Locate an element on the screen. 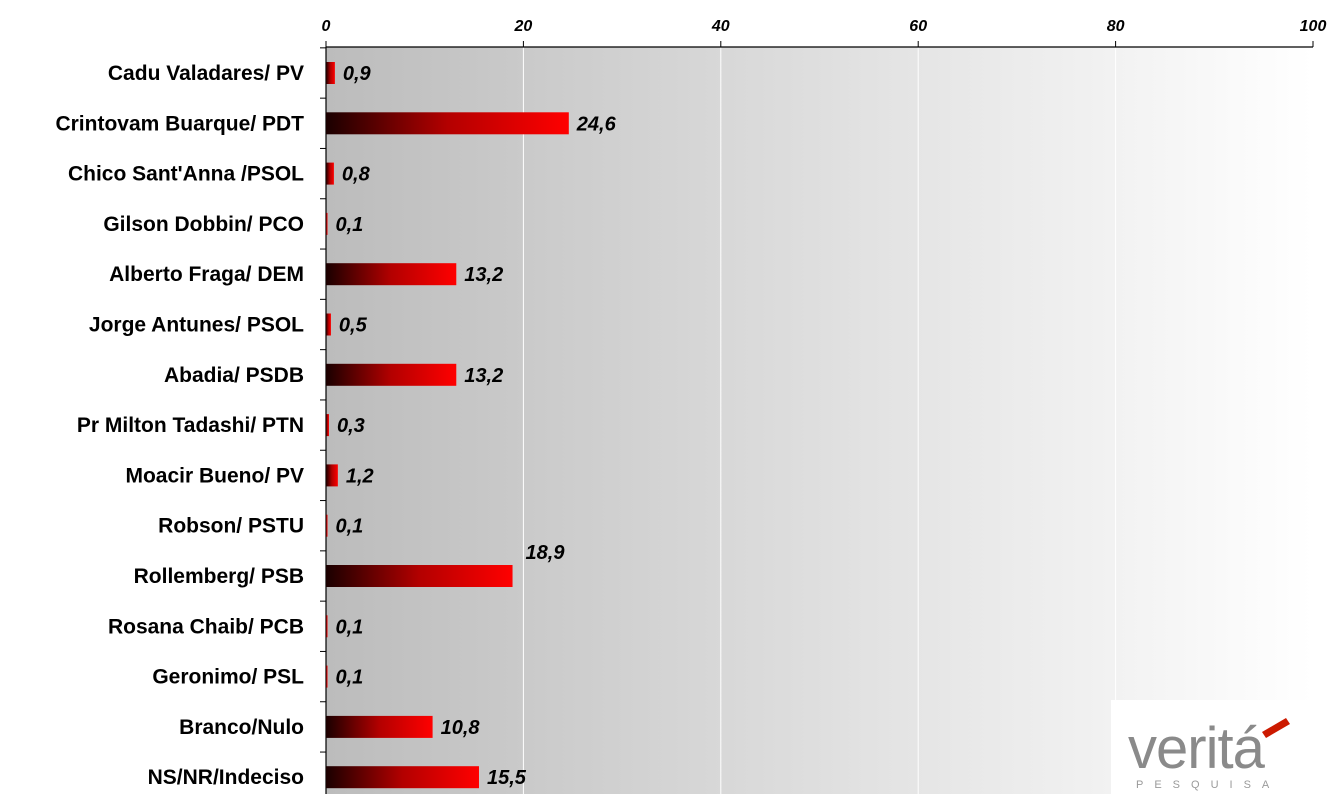 Image resolution: width=1329 pixels, height=794 pixels. category-label: Gilson Dobbin/ PCO is located at coordinates (203, 224).